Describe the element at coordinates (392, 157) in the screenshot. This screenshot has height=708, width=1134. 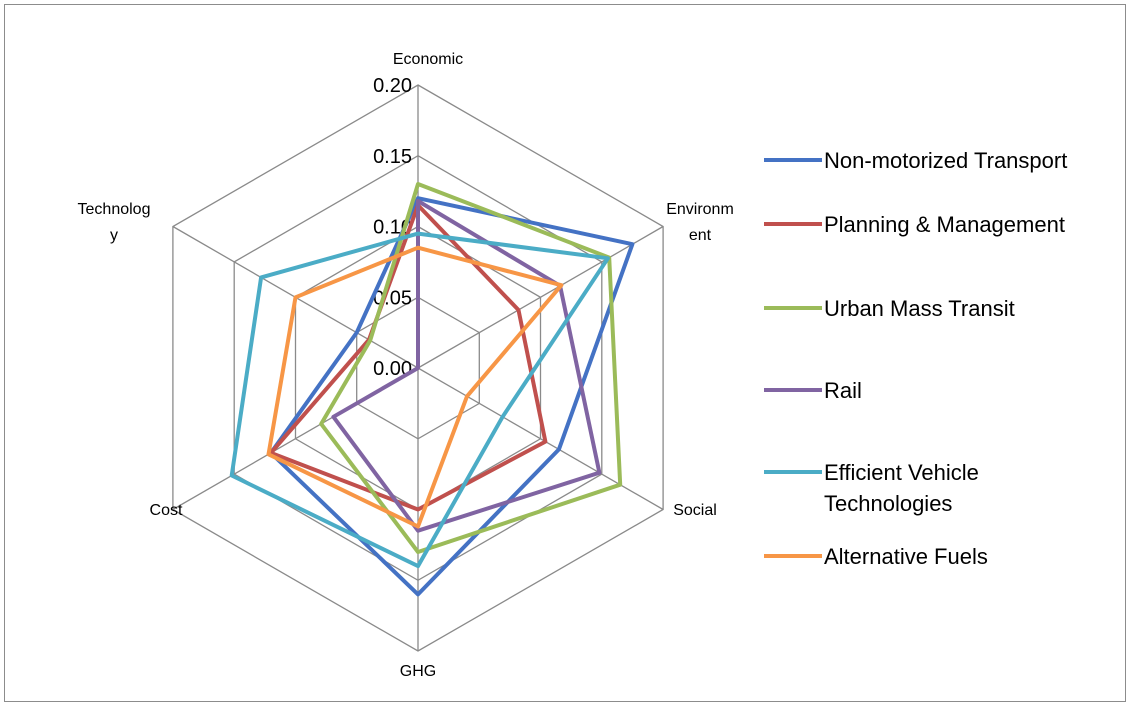
I see `tick-label: 0.15` at that location.